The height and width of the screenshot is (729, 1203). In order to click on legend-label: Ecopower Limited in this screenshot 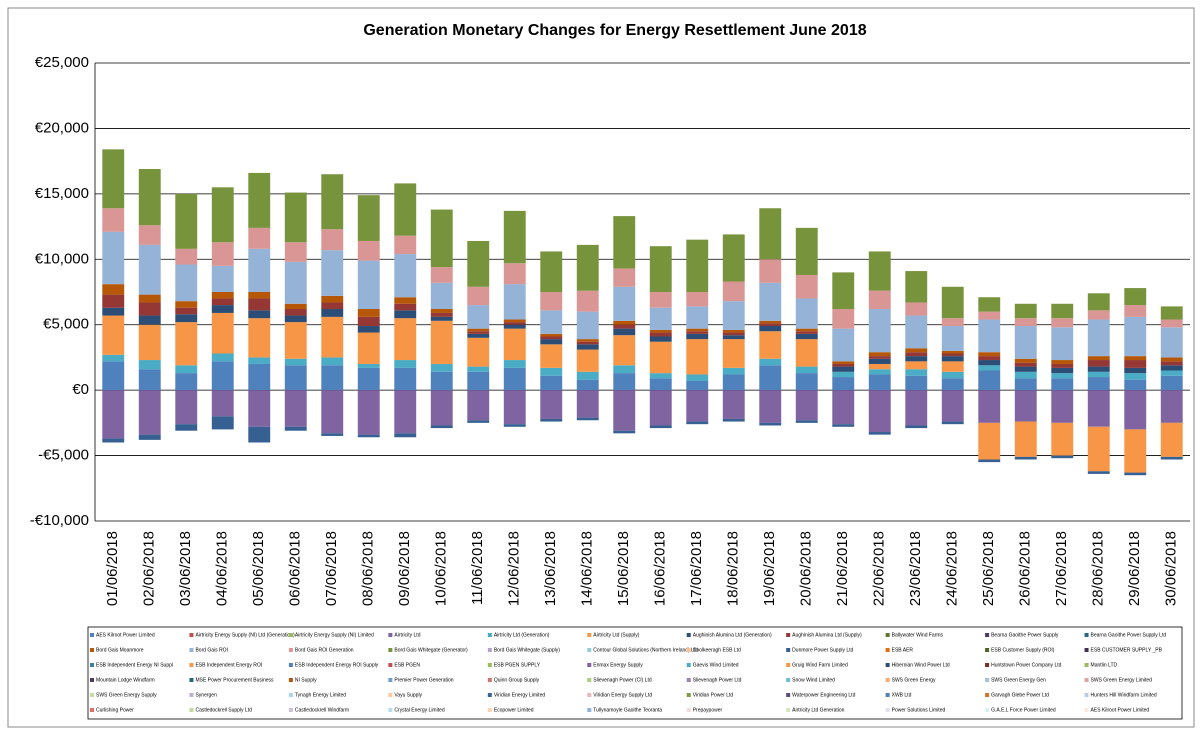, I will do `click(514, 710)`.